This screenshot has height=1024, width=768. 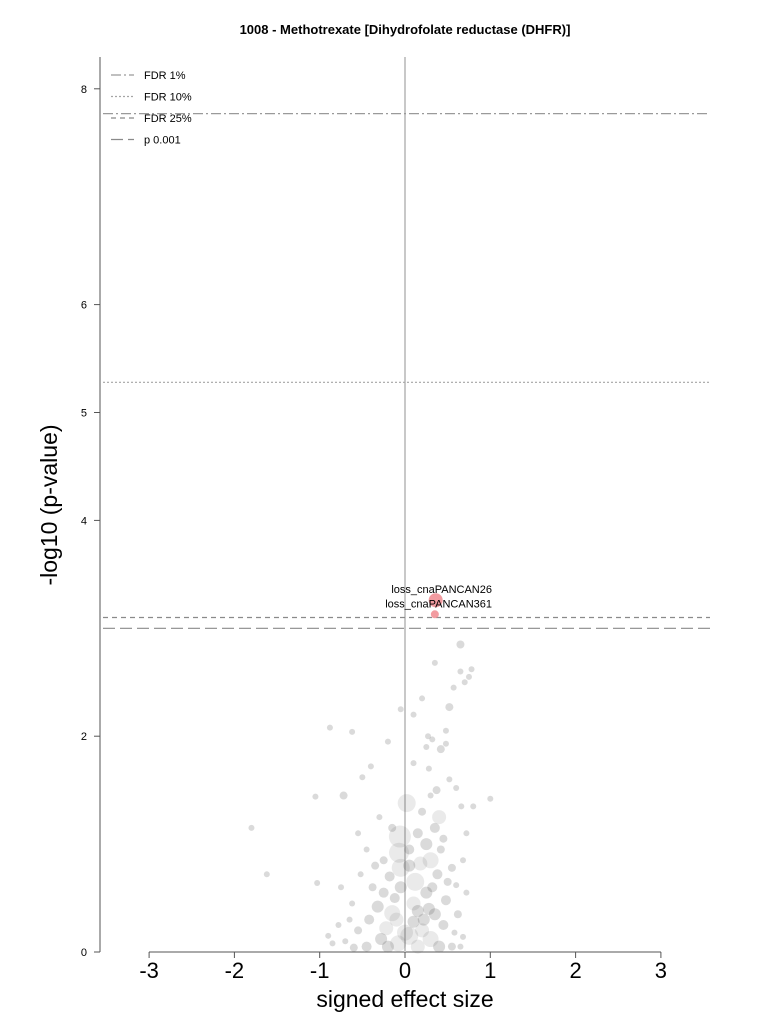 What do you see at coordinates (149, 970) in the screenshot?
I see `x-tick-label: -3` at bounding box center [149, 970].